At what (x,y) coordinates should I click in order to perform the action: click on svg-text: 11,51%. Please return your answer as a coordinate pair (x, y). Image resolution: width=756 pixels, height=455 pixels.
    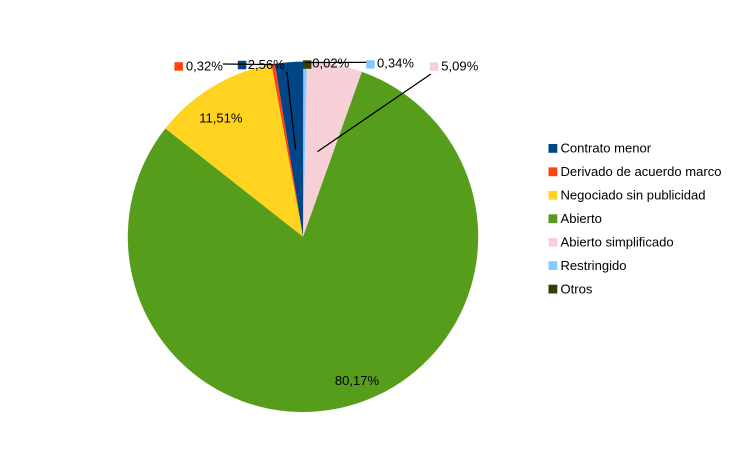
    Looking at the image, I should click on (221, 117).